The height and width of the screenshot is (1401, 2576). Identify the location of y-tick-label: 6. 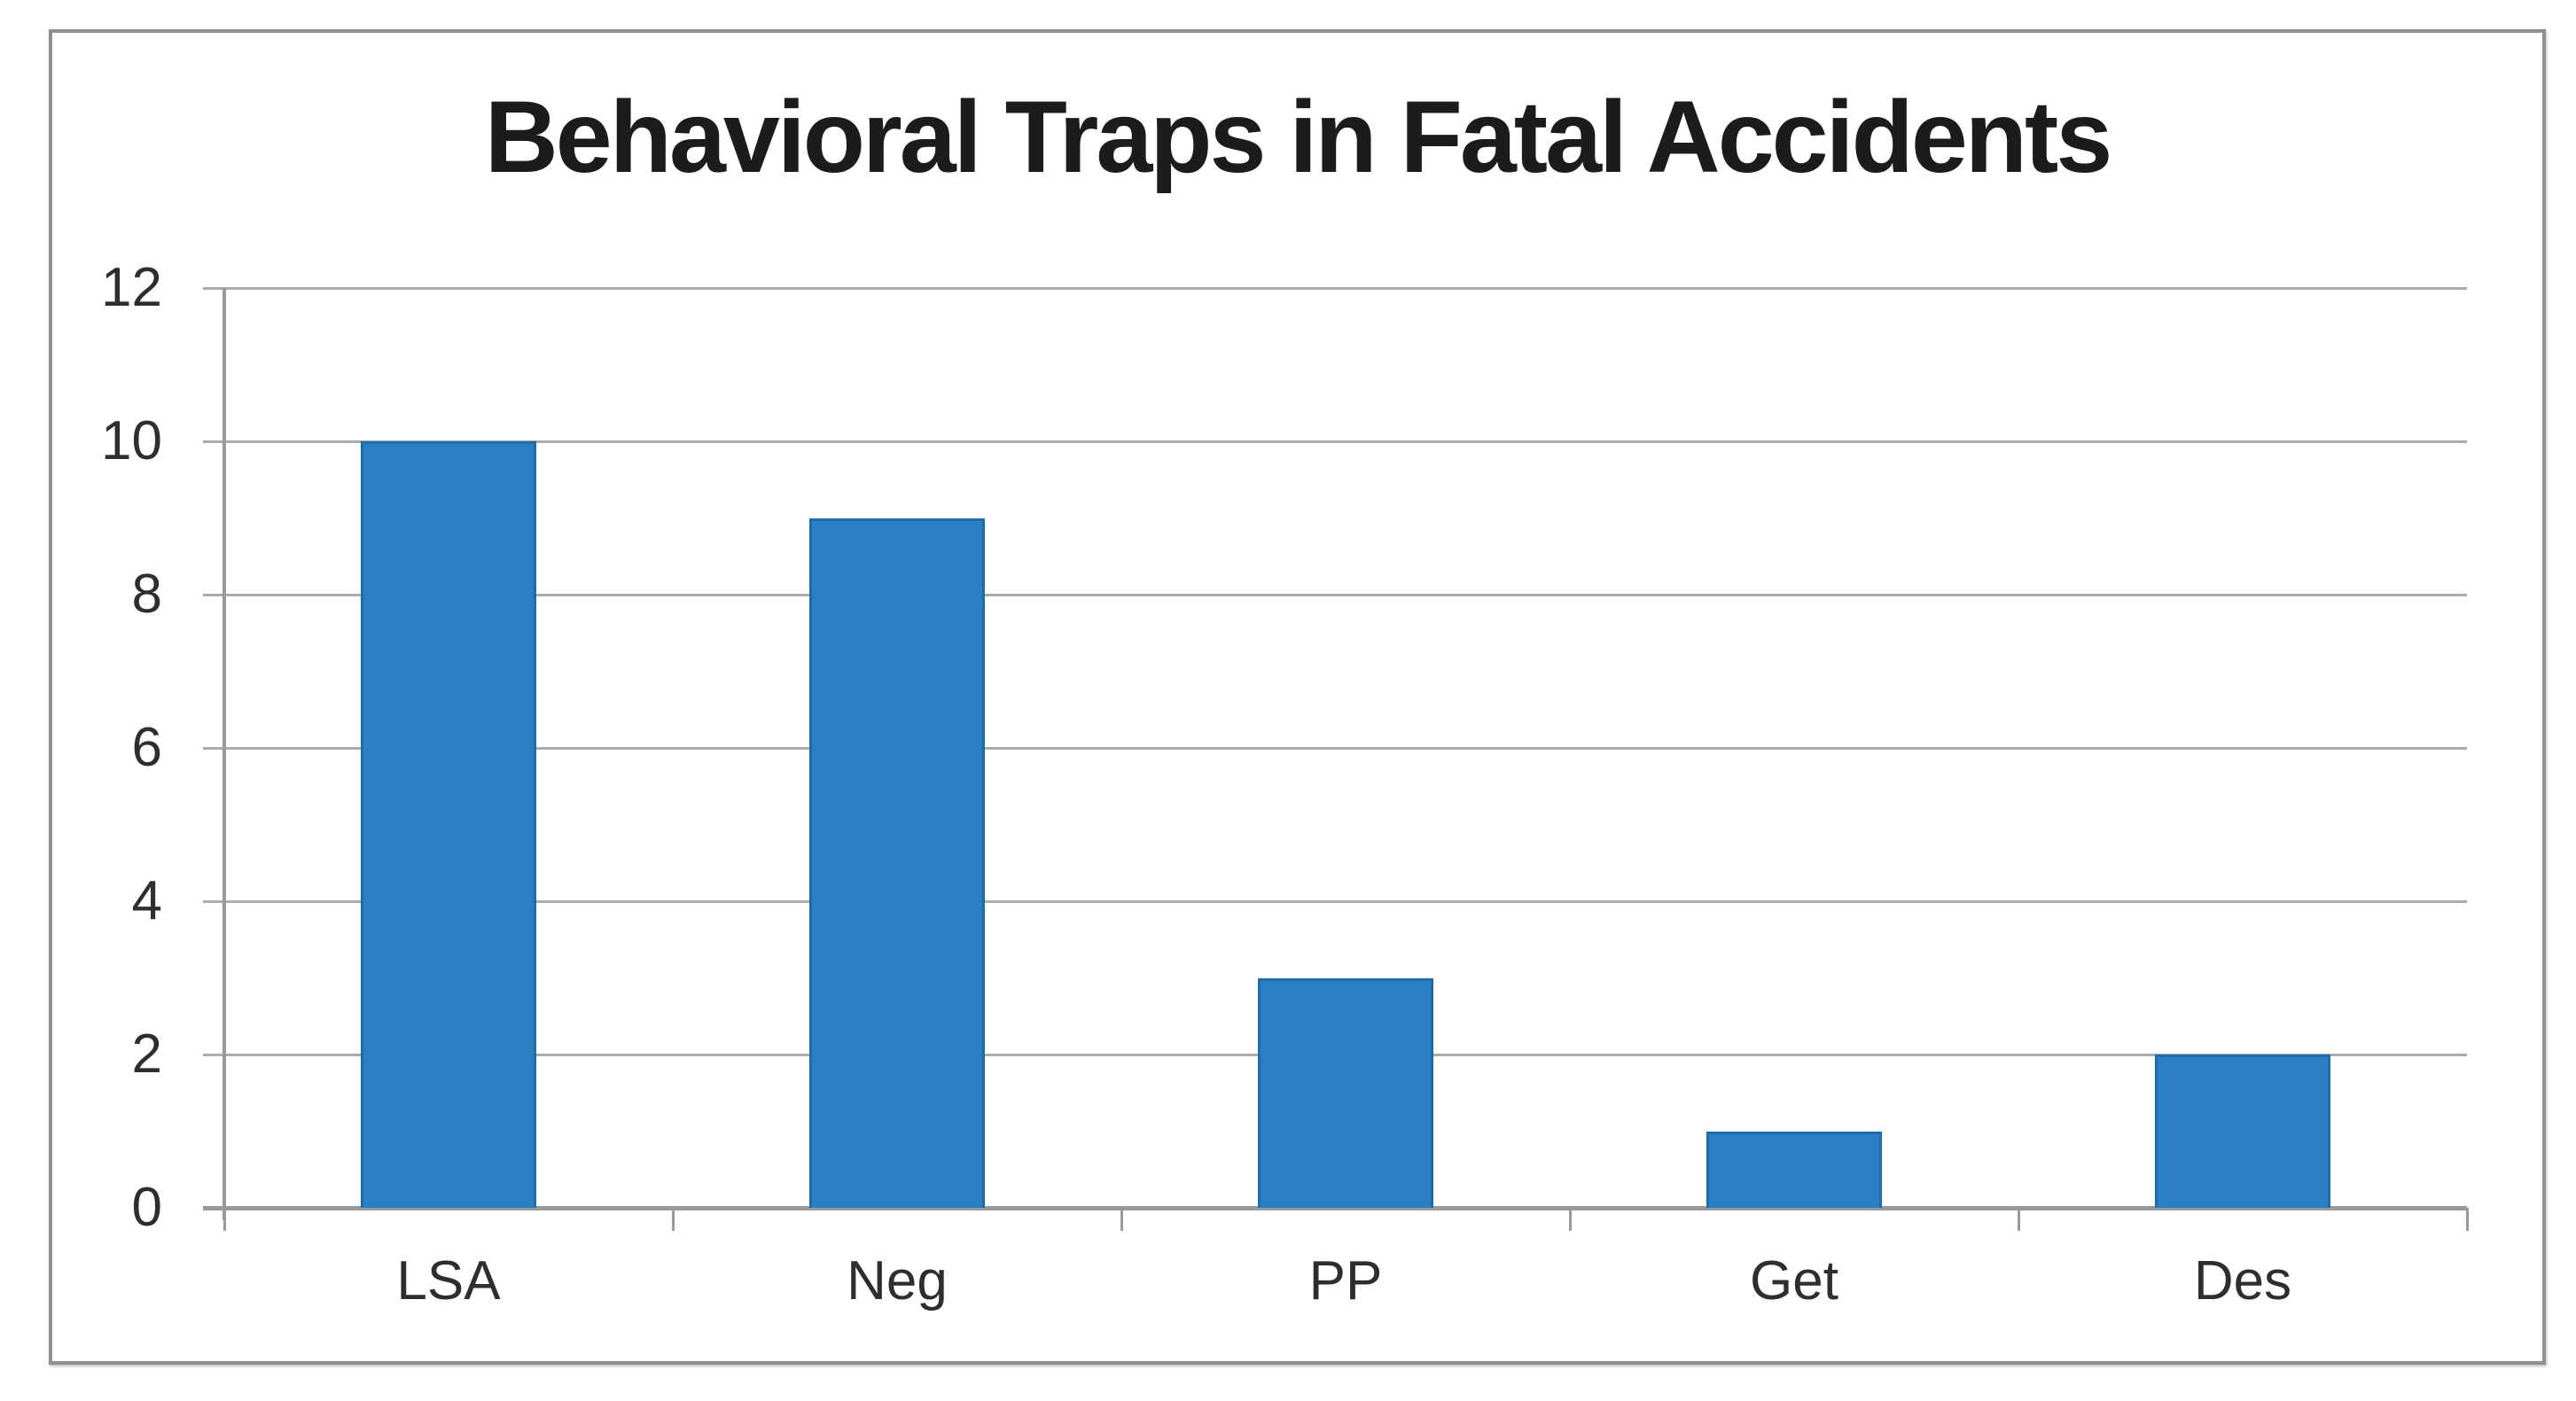
(146, 747).